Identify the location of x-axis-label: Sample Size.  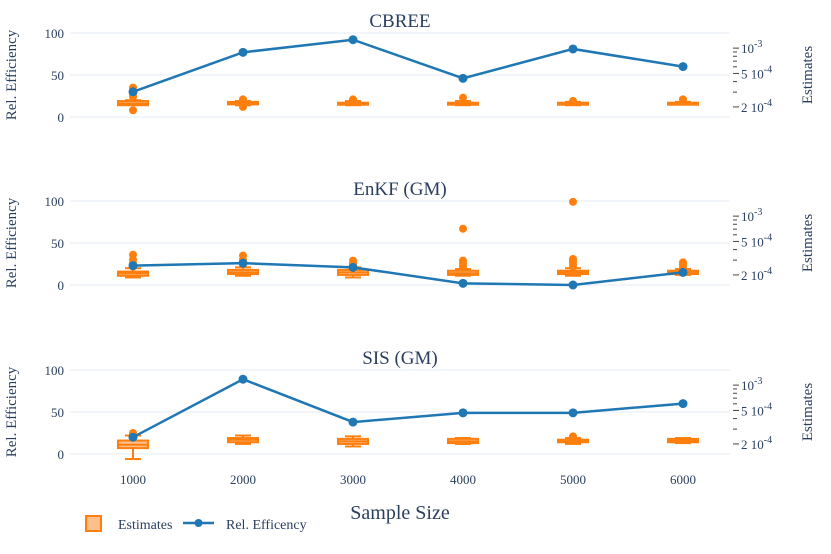
(400, 513).